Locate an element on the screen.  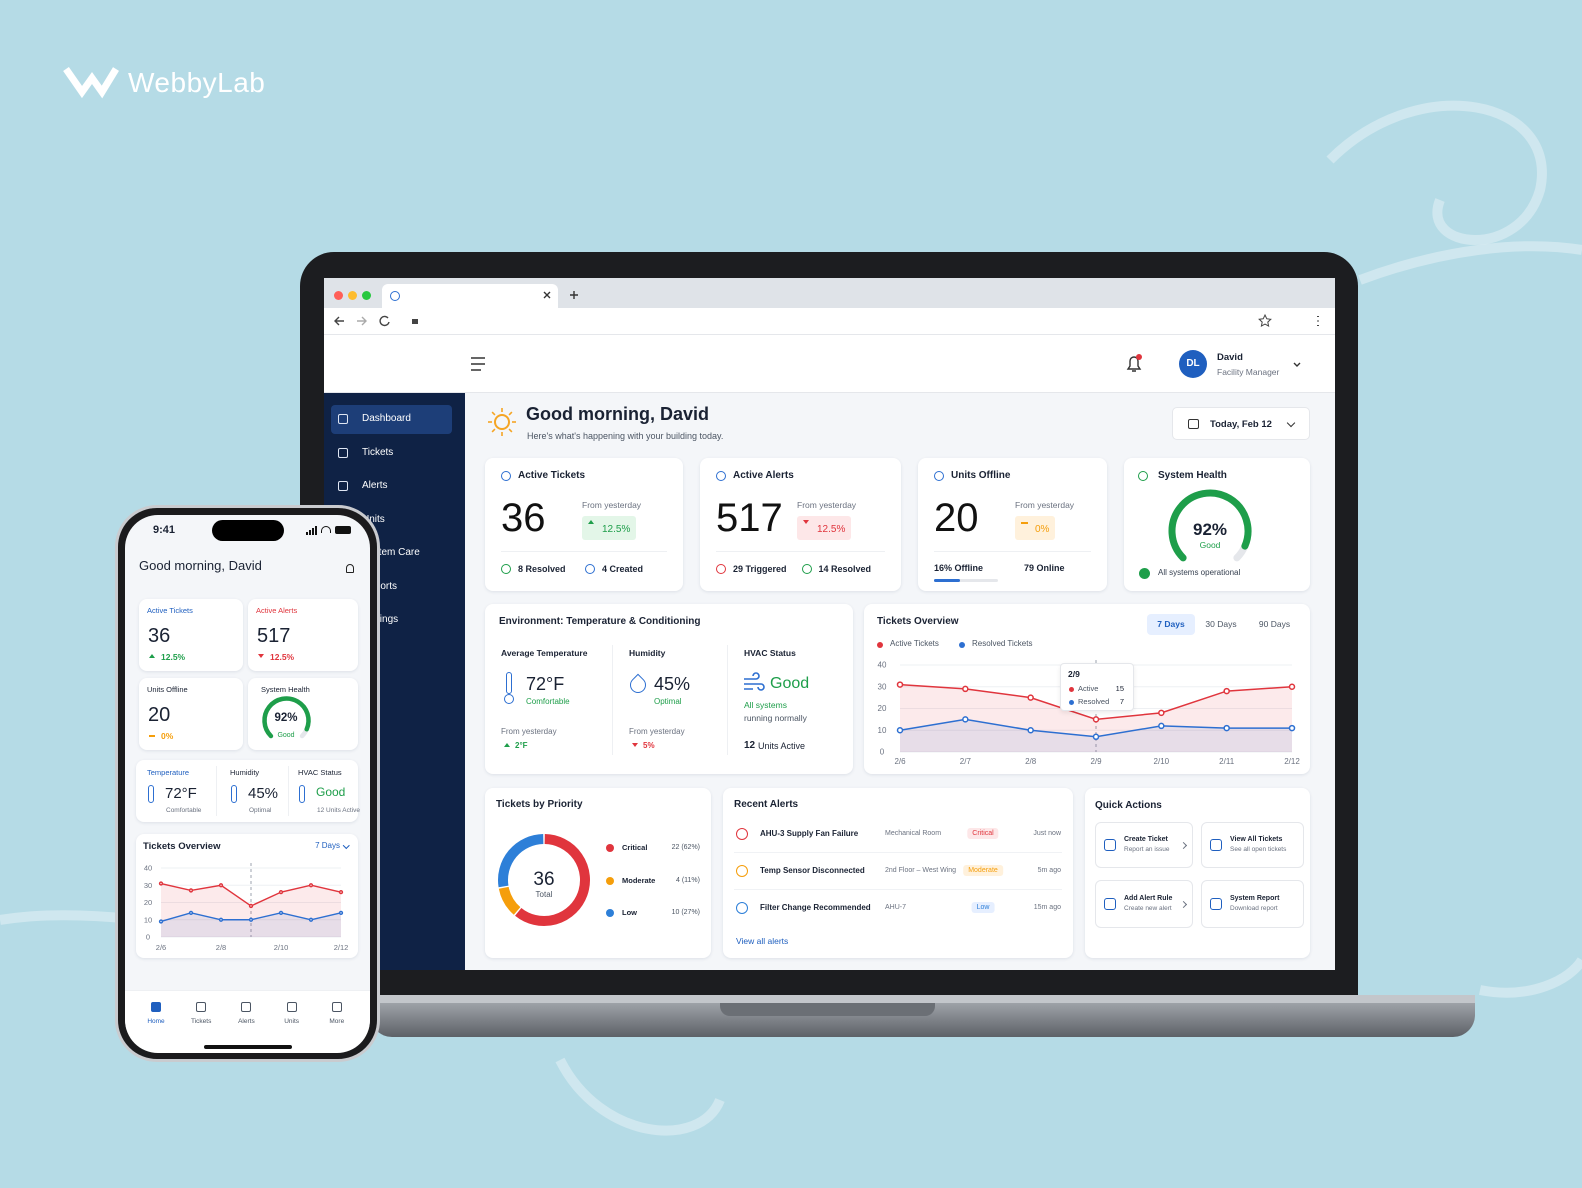
lock-icon is located at coordinates (415, 321).